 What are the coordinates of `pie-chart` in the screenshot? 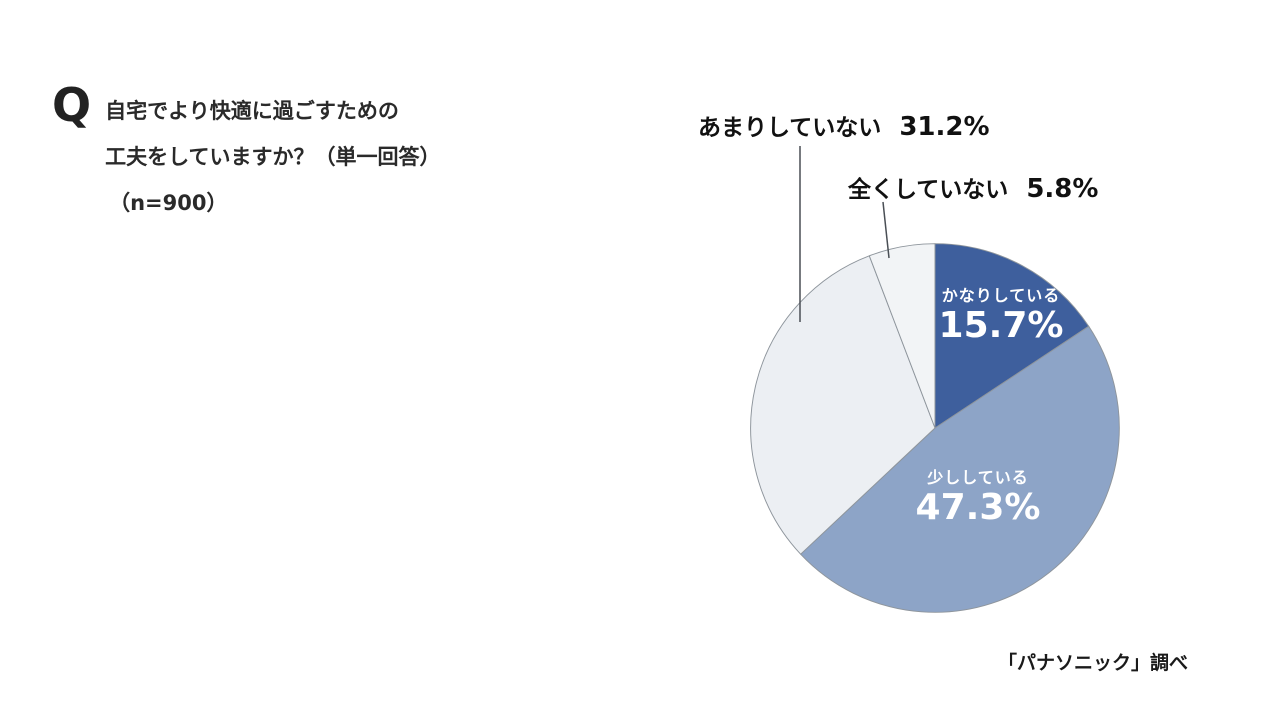 It's located at (935, 428).